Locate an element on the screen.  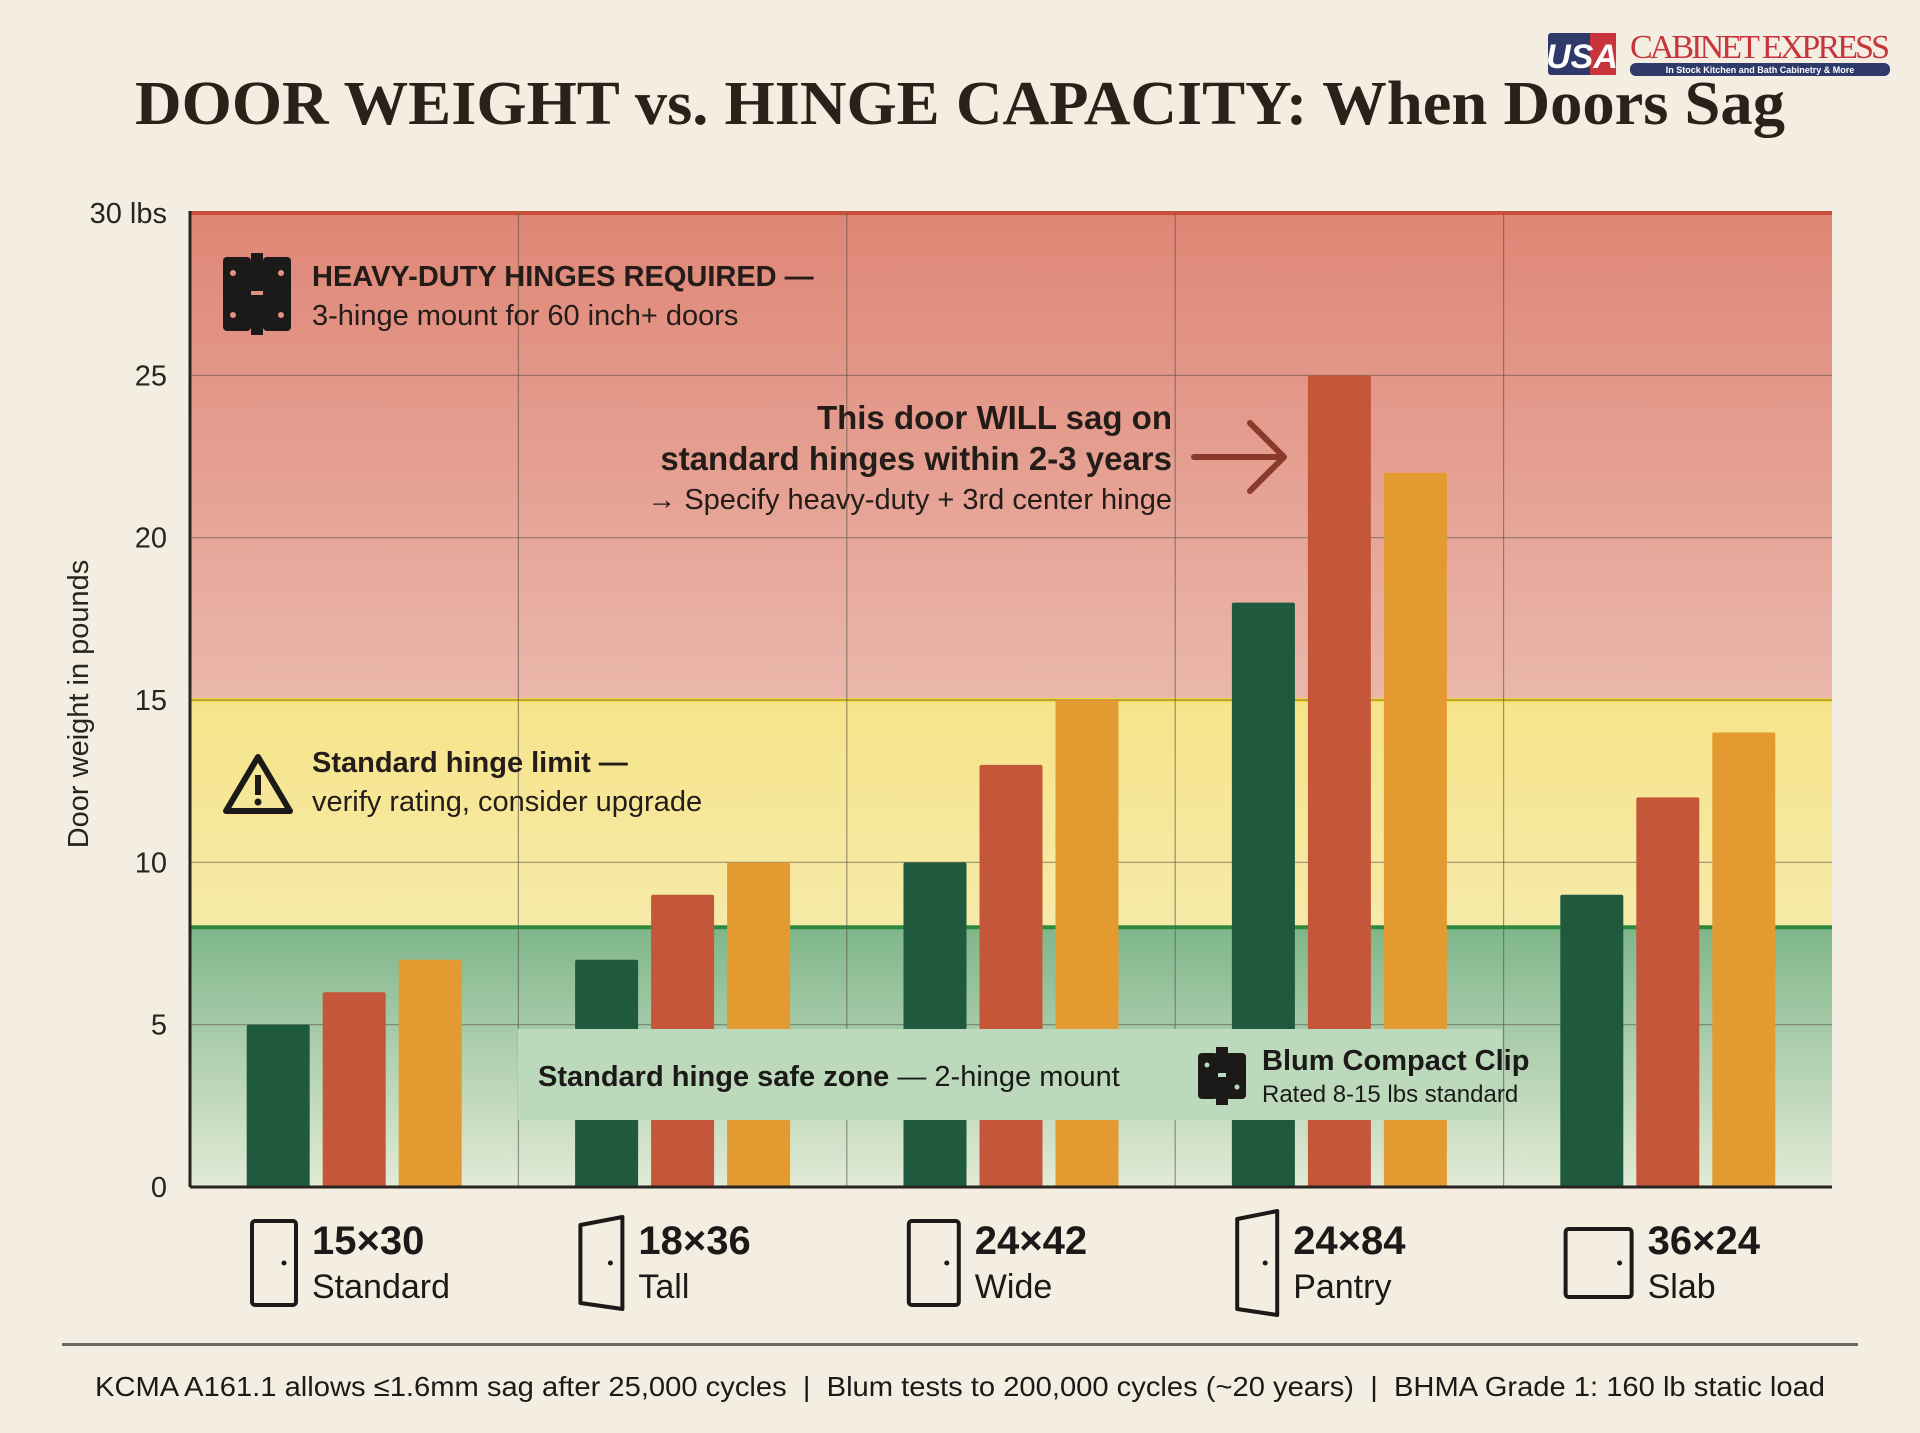
logo-text: CABINET EXPRESS is located at coordinates (1760, 47).